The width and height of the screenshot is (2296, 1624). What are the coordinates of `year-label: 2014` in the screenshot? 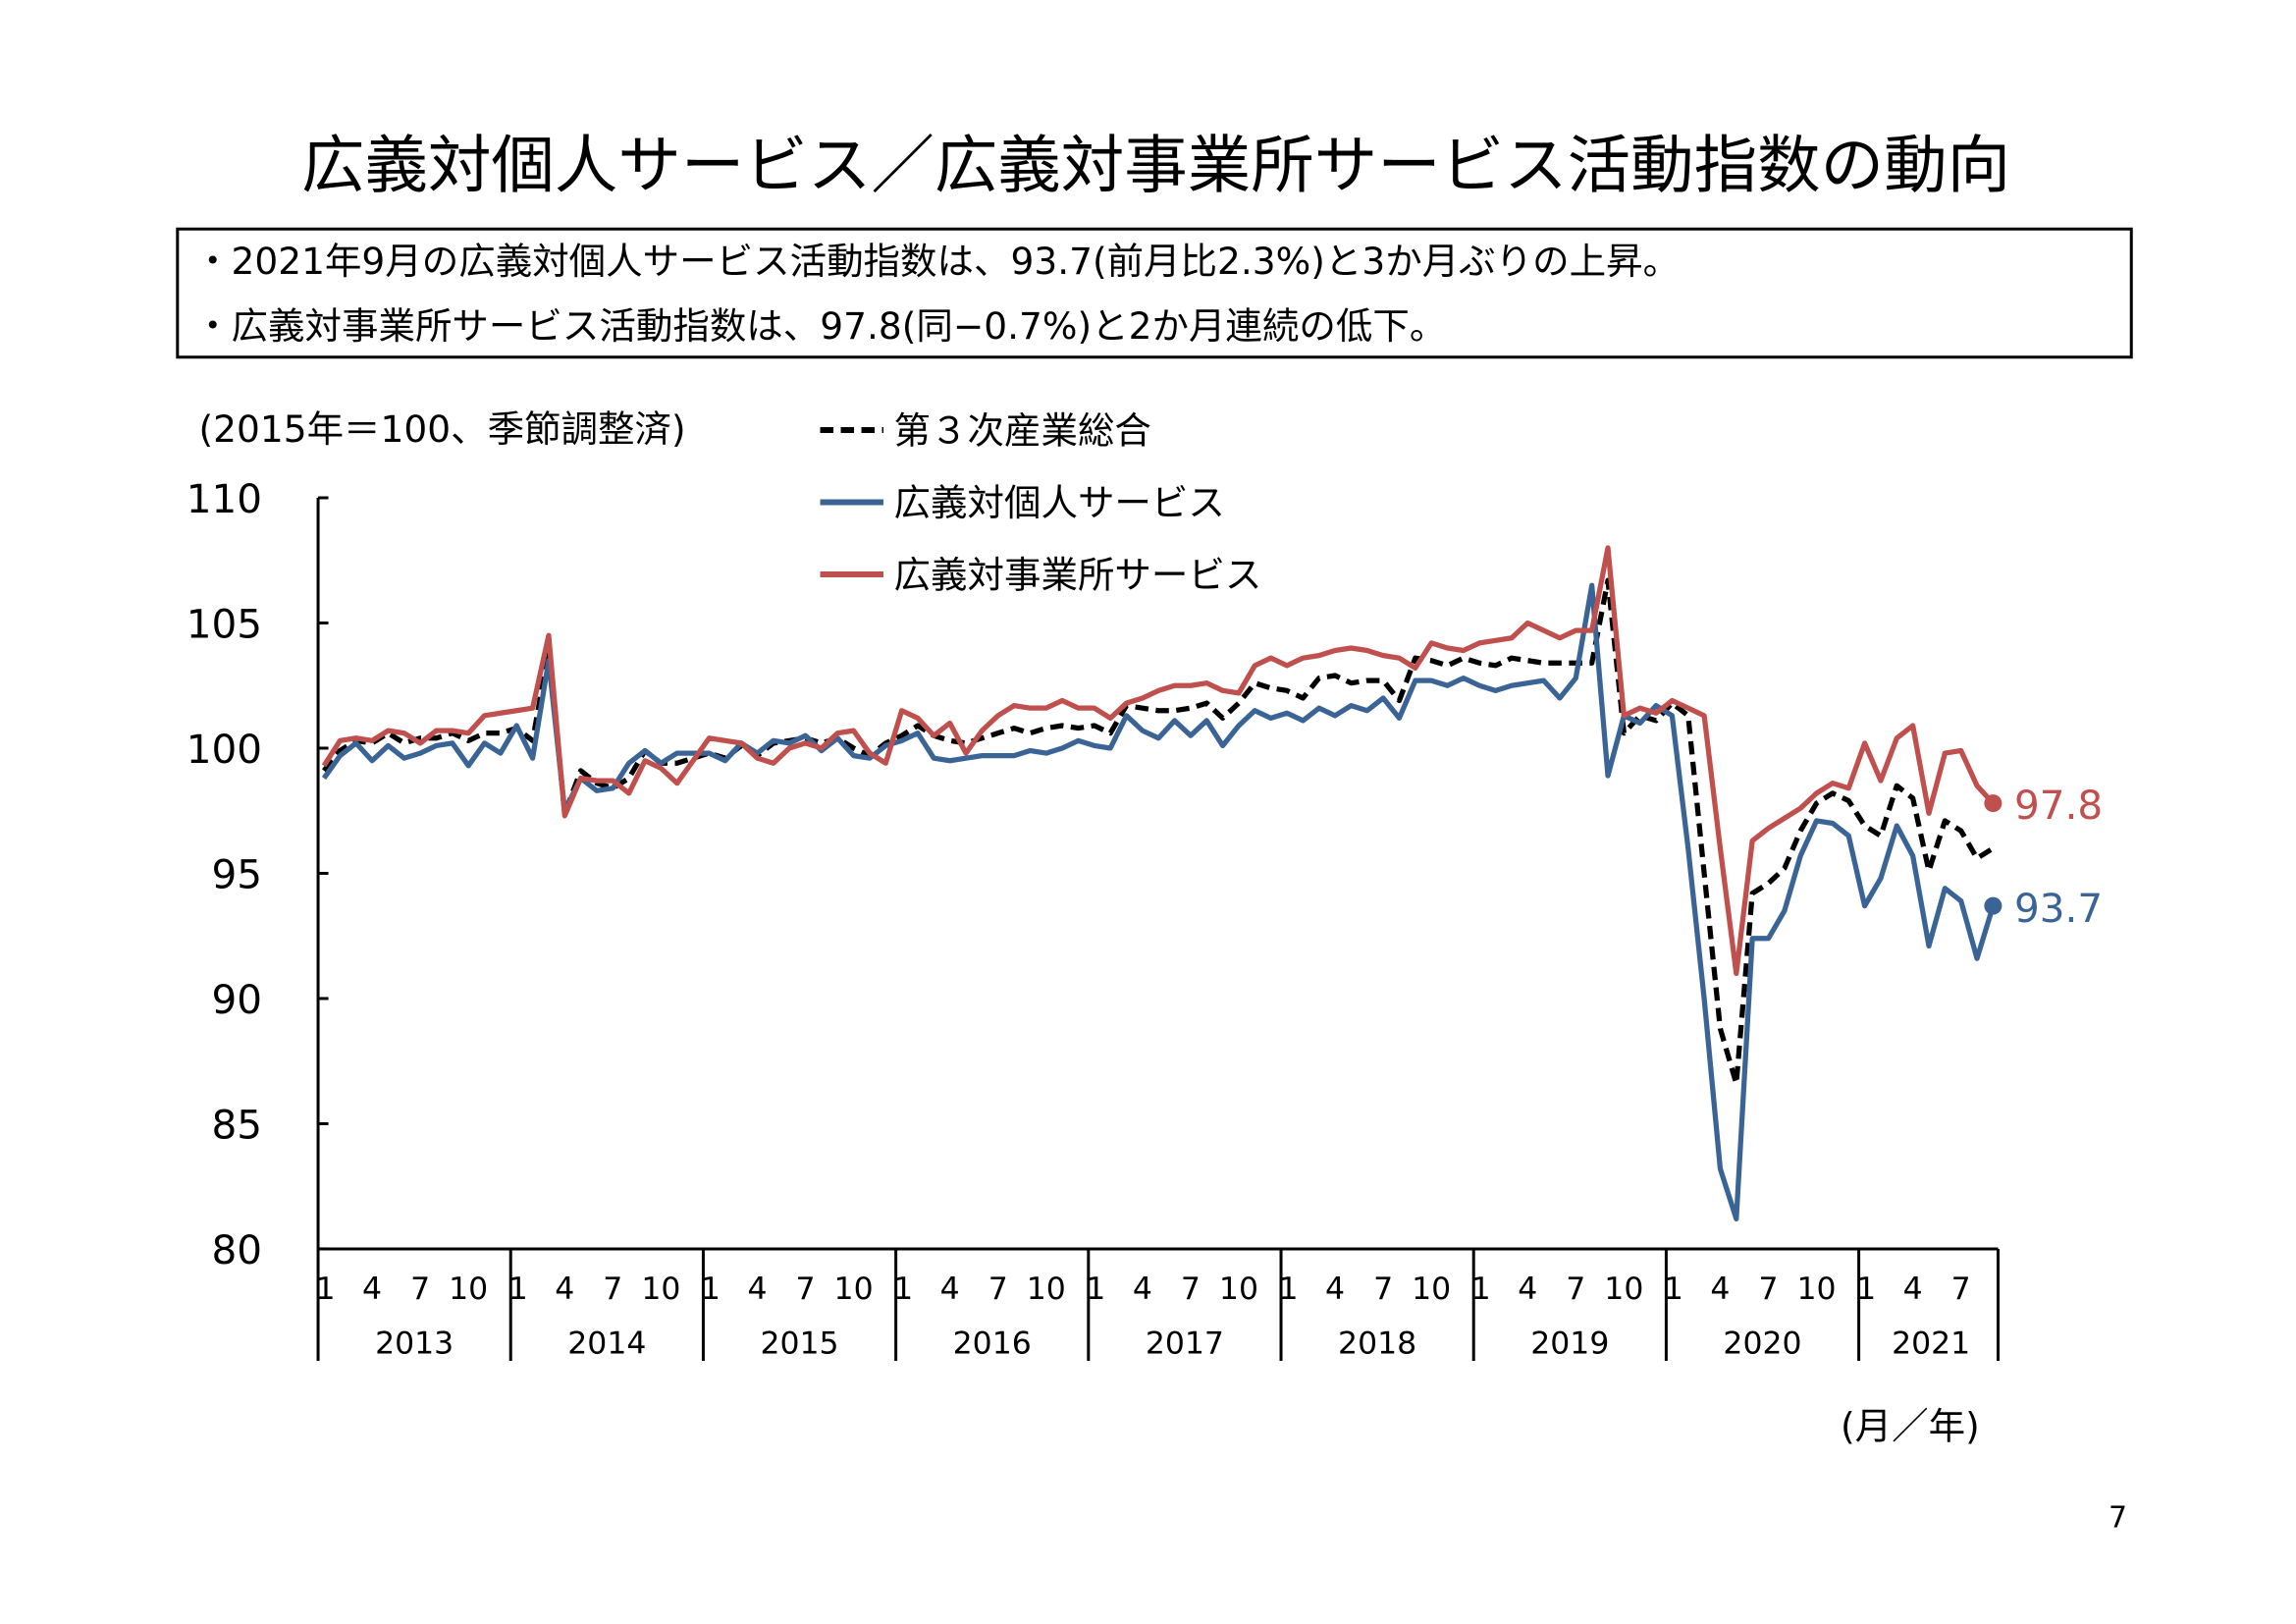 It's located at (606, 1343).